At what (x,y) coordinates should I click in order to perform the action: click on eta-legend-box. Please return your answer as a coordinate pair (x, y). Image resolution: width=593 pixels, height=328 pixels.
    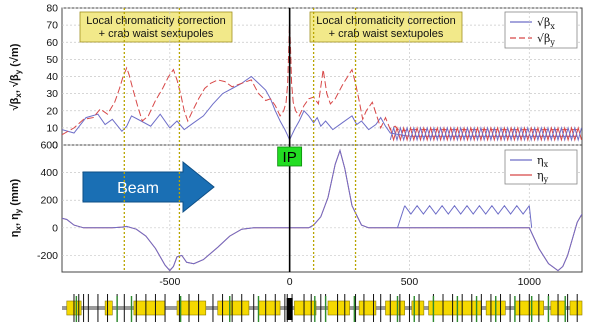
    Looking at the image, I should click on (541, 167).